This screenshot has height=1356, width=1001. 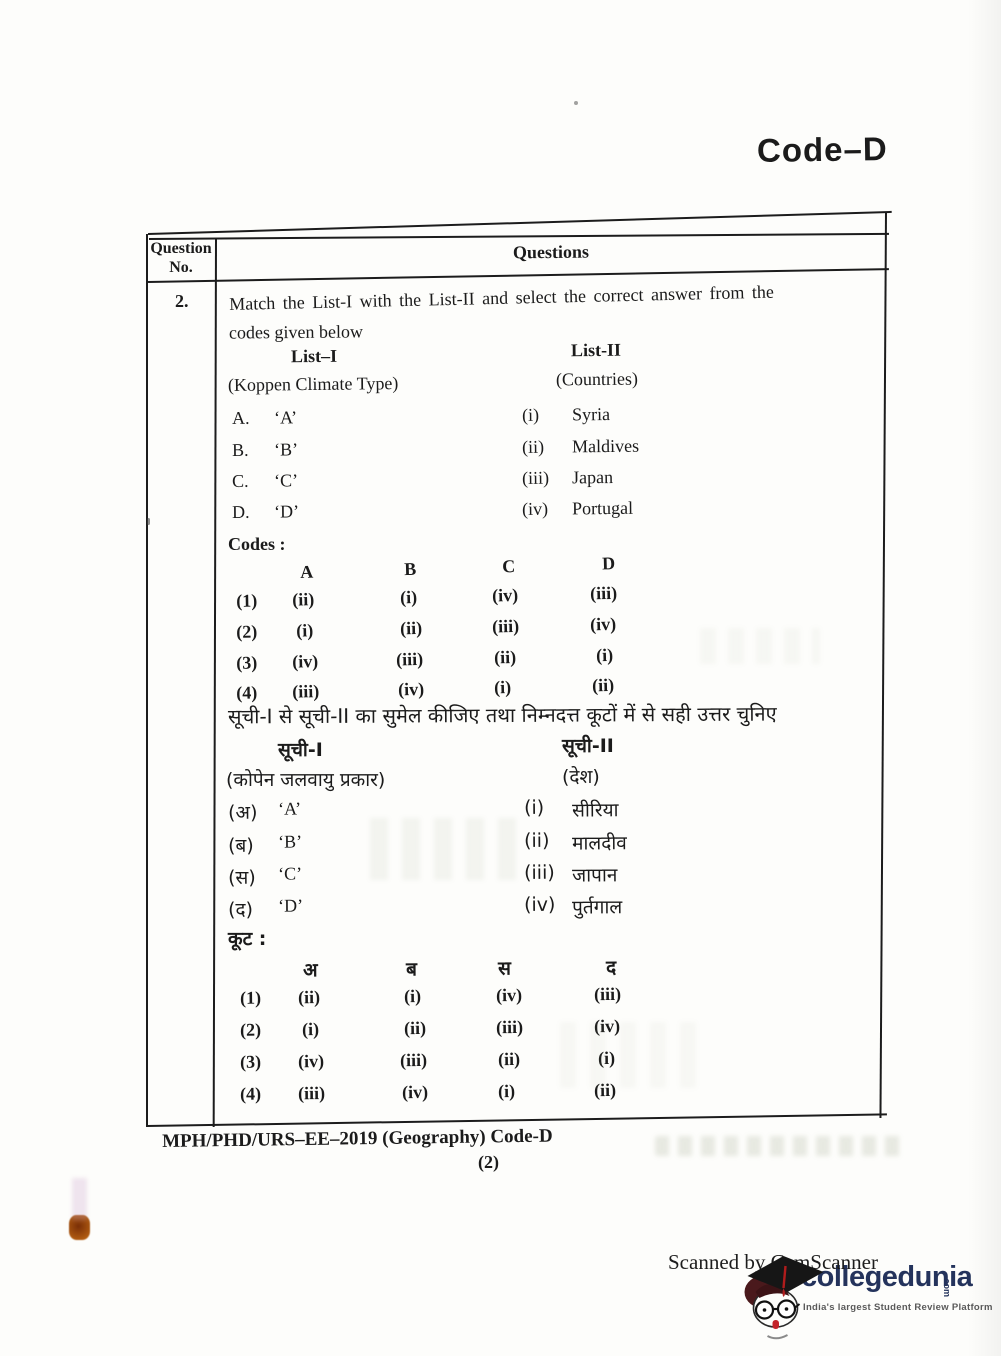 I want to click on table-header-divider, so click(x=518, y=275).